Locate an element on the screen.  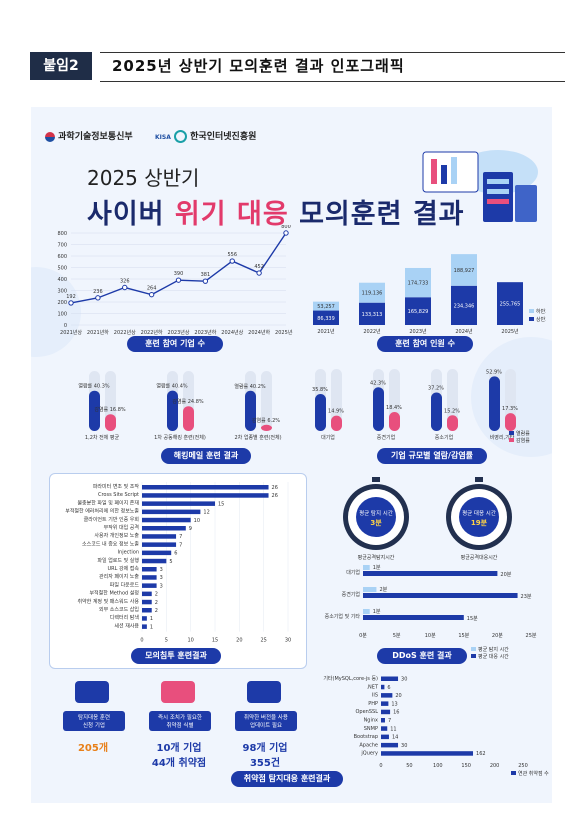
header-line-top is located at coordinates (332, 52).